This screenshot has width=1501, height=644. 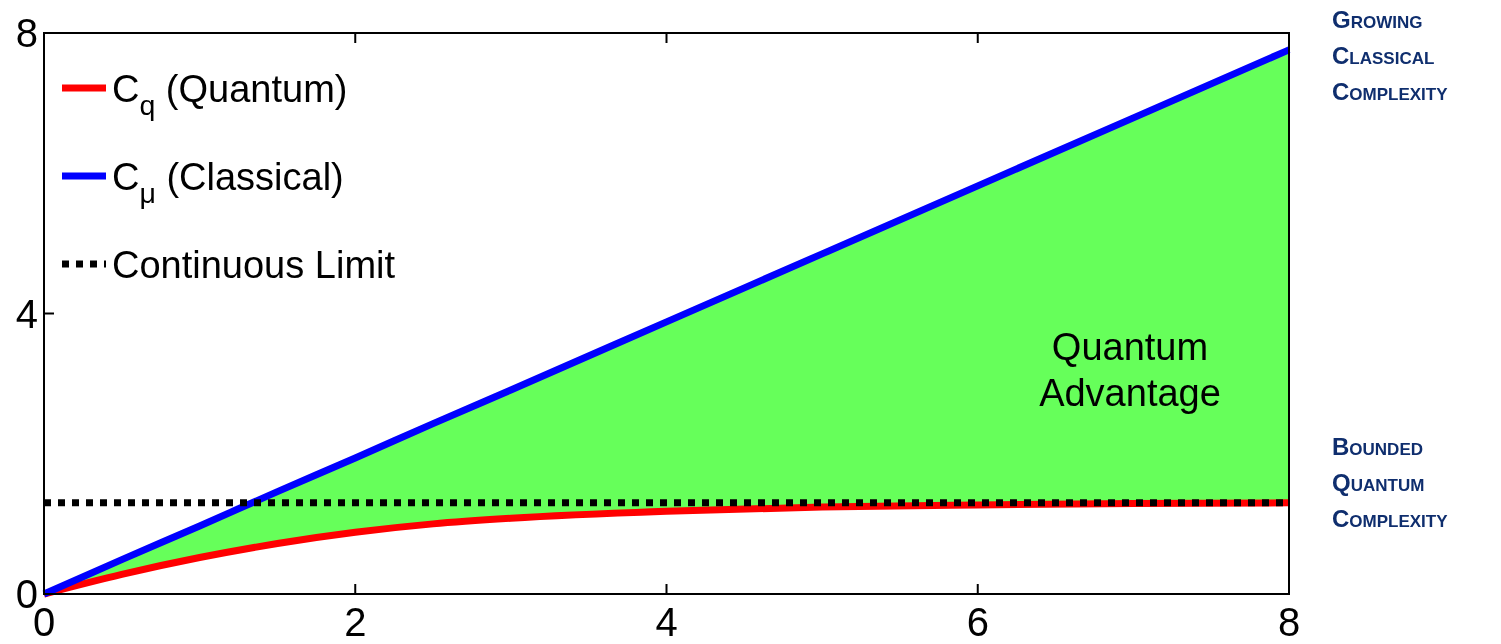 What do you see at coordinates (26, 33) in the screenshot?
I see `y-tick-label: 8` at bounding box center [26, 33].